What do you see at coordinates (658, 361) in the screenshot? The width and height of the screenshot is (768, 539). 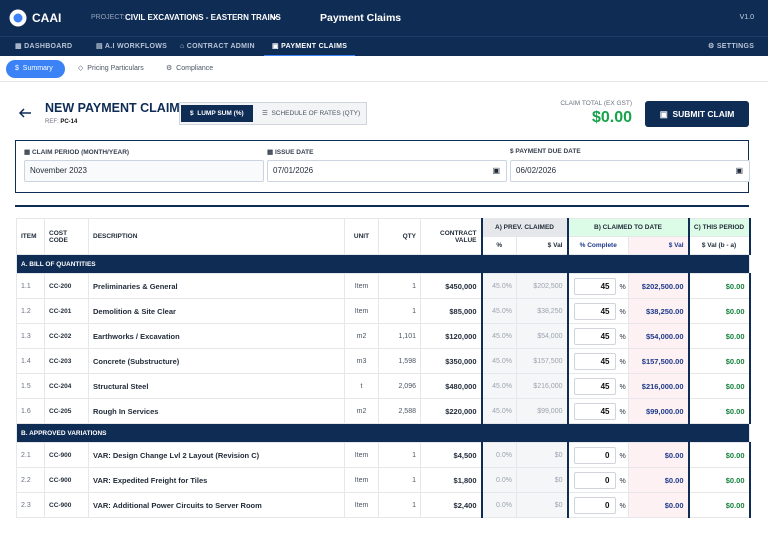 I see `claimed-value: $157,500.00` at bounding box center [658, 361].